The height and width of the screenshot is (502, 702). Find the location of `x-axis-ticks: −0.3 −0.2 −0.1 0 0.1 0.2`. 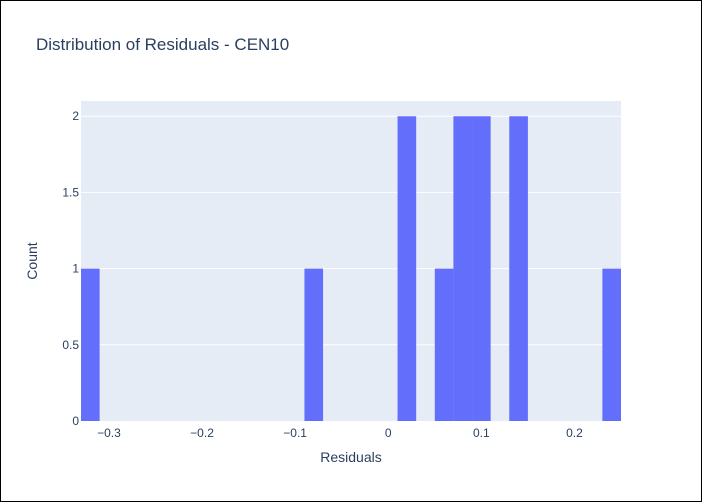

x-axis-ticks: −0.3 −0.2 −0.1 0 0.1 0.2 is located at coordinates (340, 433).